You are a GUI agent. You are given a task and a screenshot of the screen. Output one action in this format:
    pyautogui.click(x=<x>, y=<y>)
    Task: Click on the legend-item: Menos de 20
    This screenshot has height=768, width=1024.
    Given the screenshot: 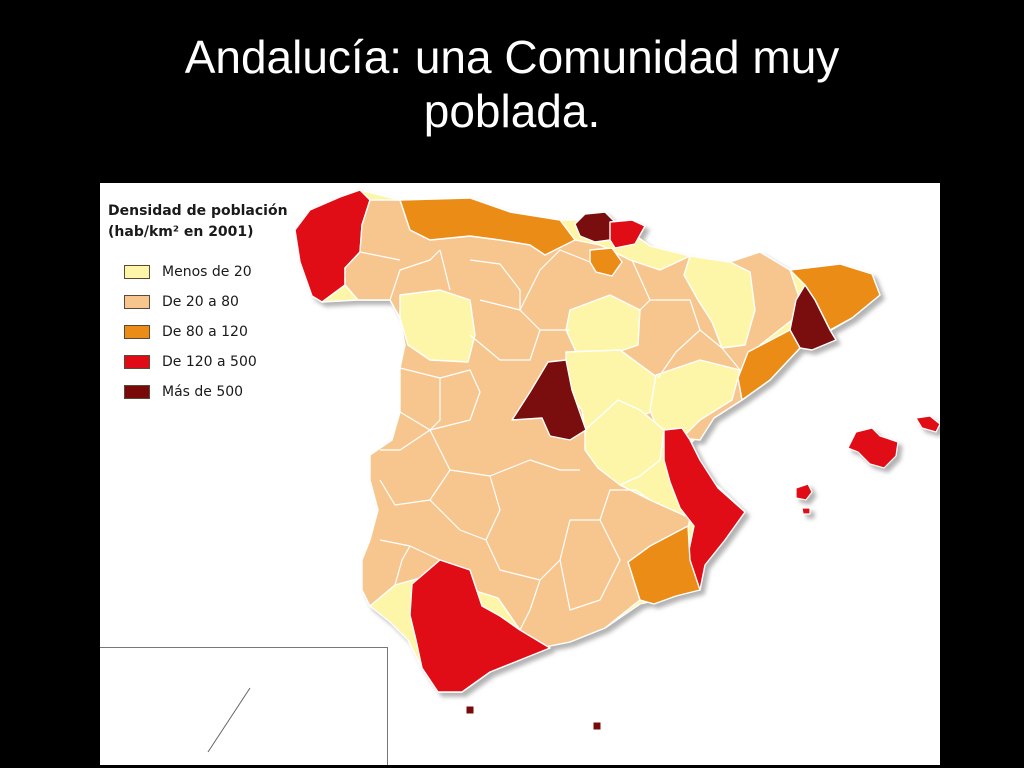 What is the action you would take?
    pyautogui.click(x=198, y=272)
    